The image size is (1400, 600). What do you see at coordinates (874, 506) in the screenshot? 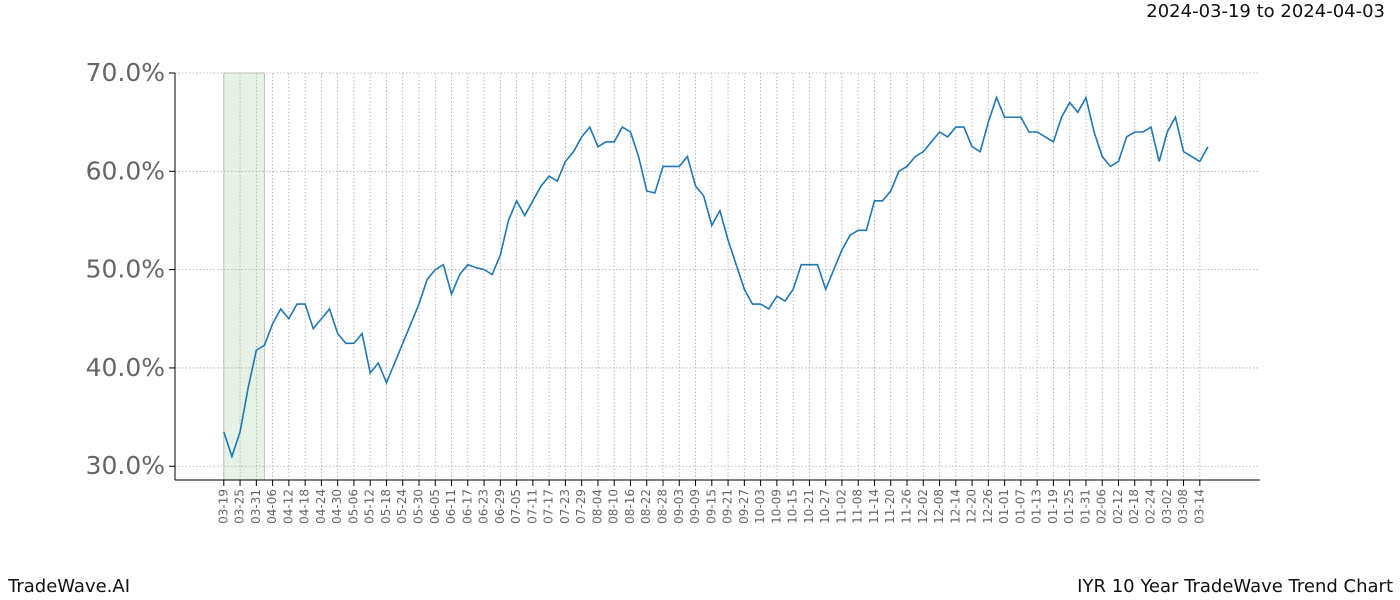
I see `x-tick-label: 11-14` at bounding box center [874, 506].